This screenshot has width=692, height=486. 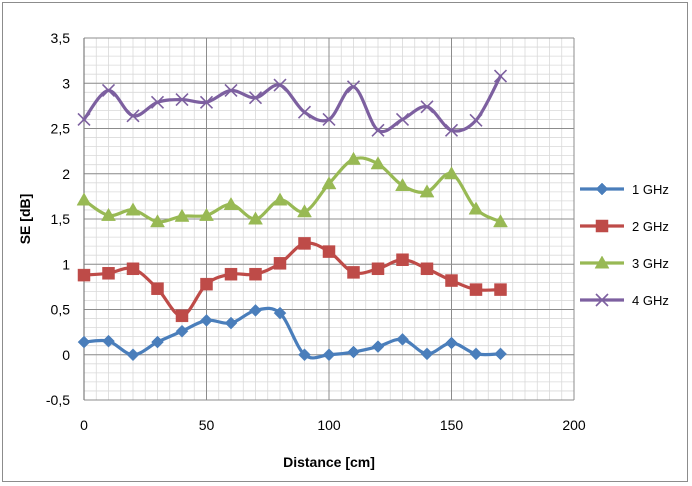 I want to click on legend-label: 3 GHz, so click(x=650, y=263).